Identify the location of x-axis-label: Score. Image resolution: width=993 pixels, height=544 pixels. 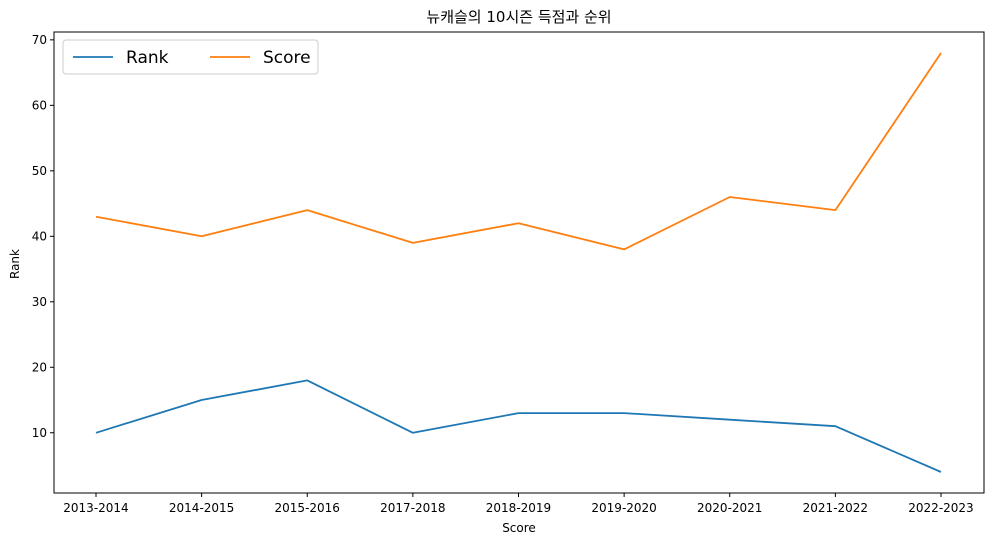
(519, 528).